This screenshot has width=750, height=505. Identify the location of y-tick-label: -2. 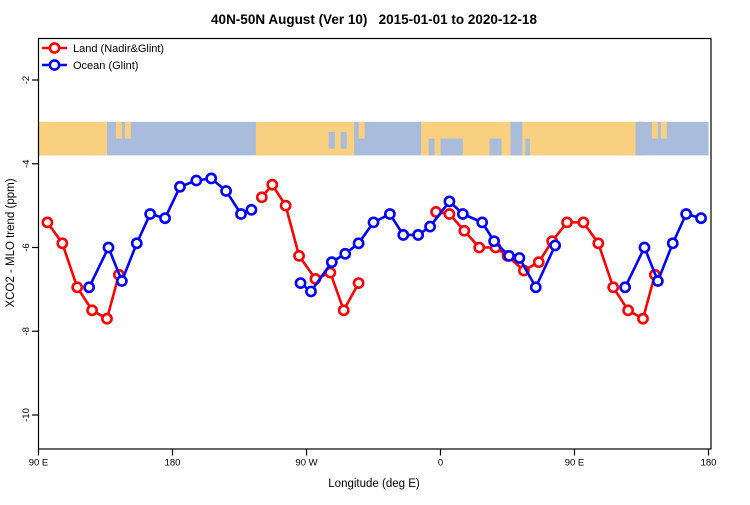
(26, 80).